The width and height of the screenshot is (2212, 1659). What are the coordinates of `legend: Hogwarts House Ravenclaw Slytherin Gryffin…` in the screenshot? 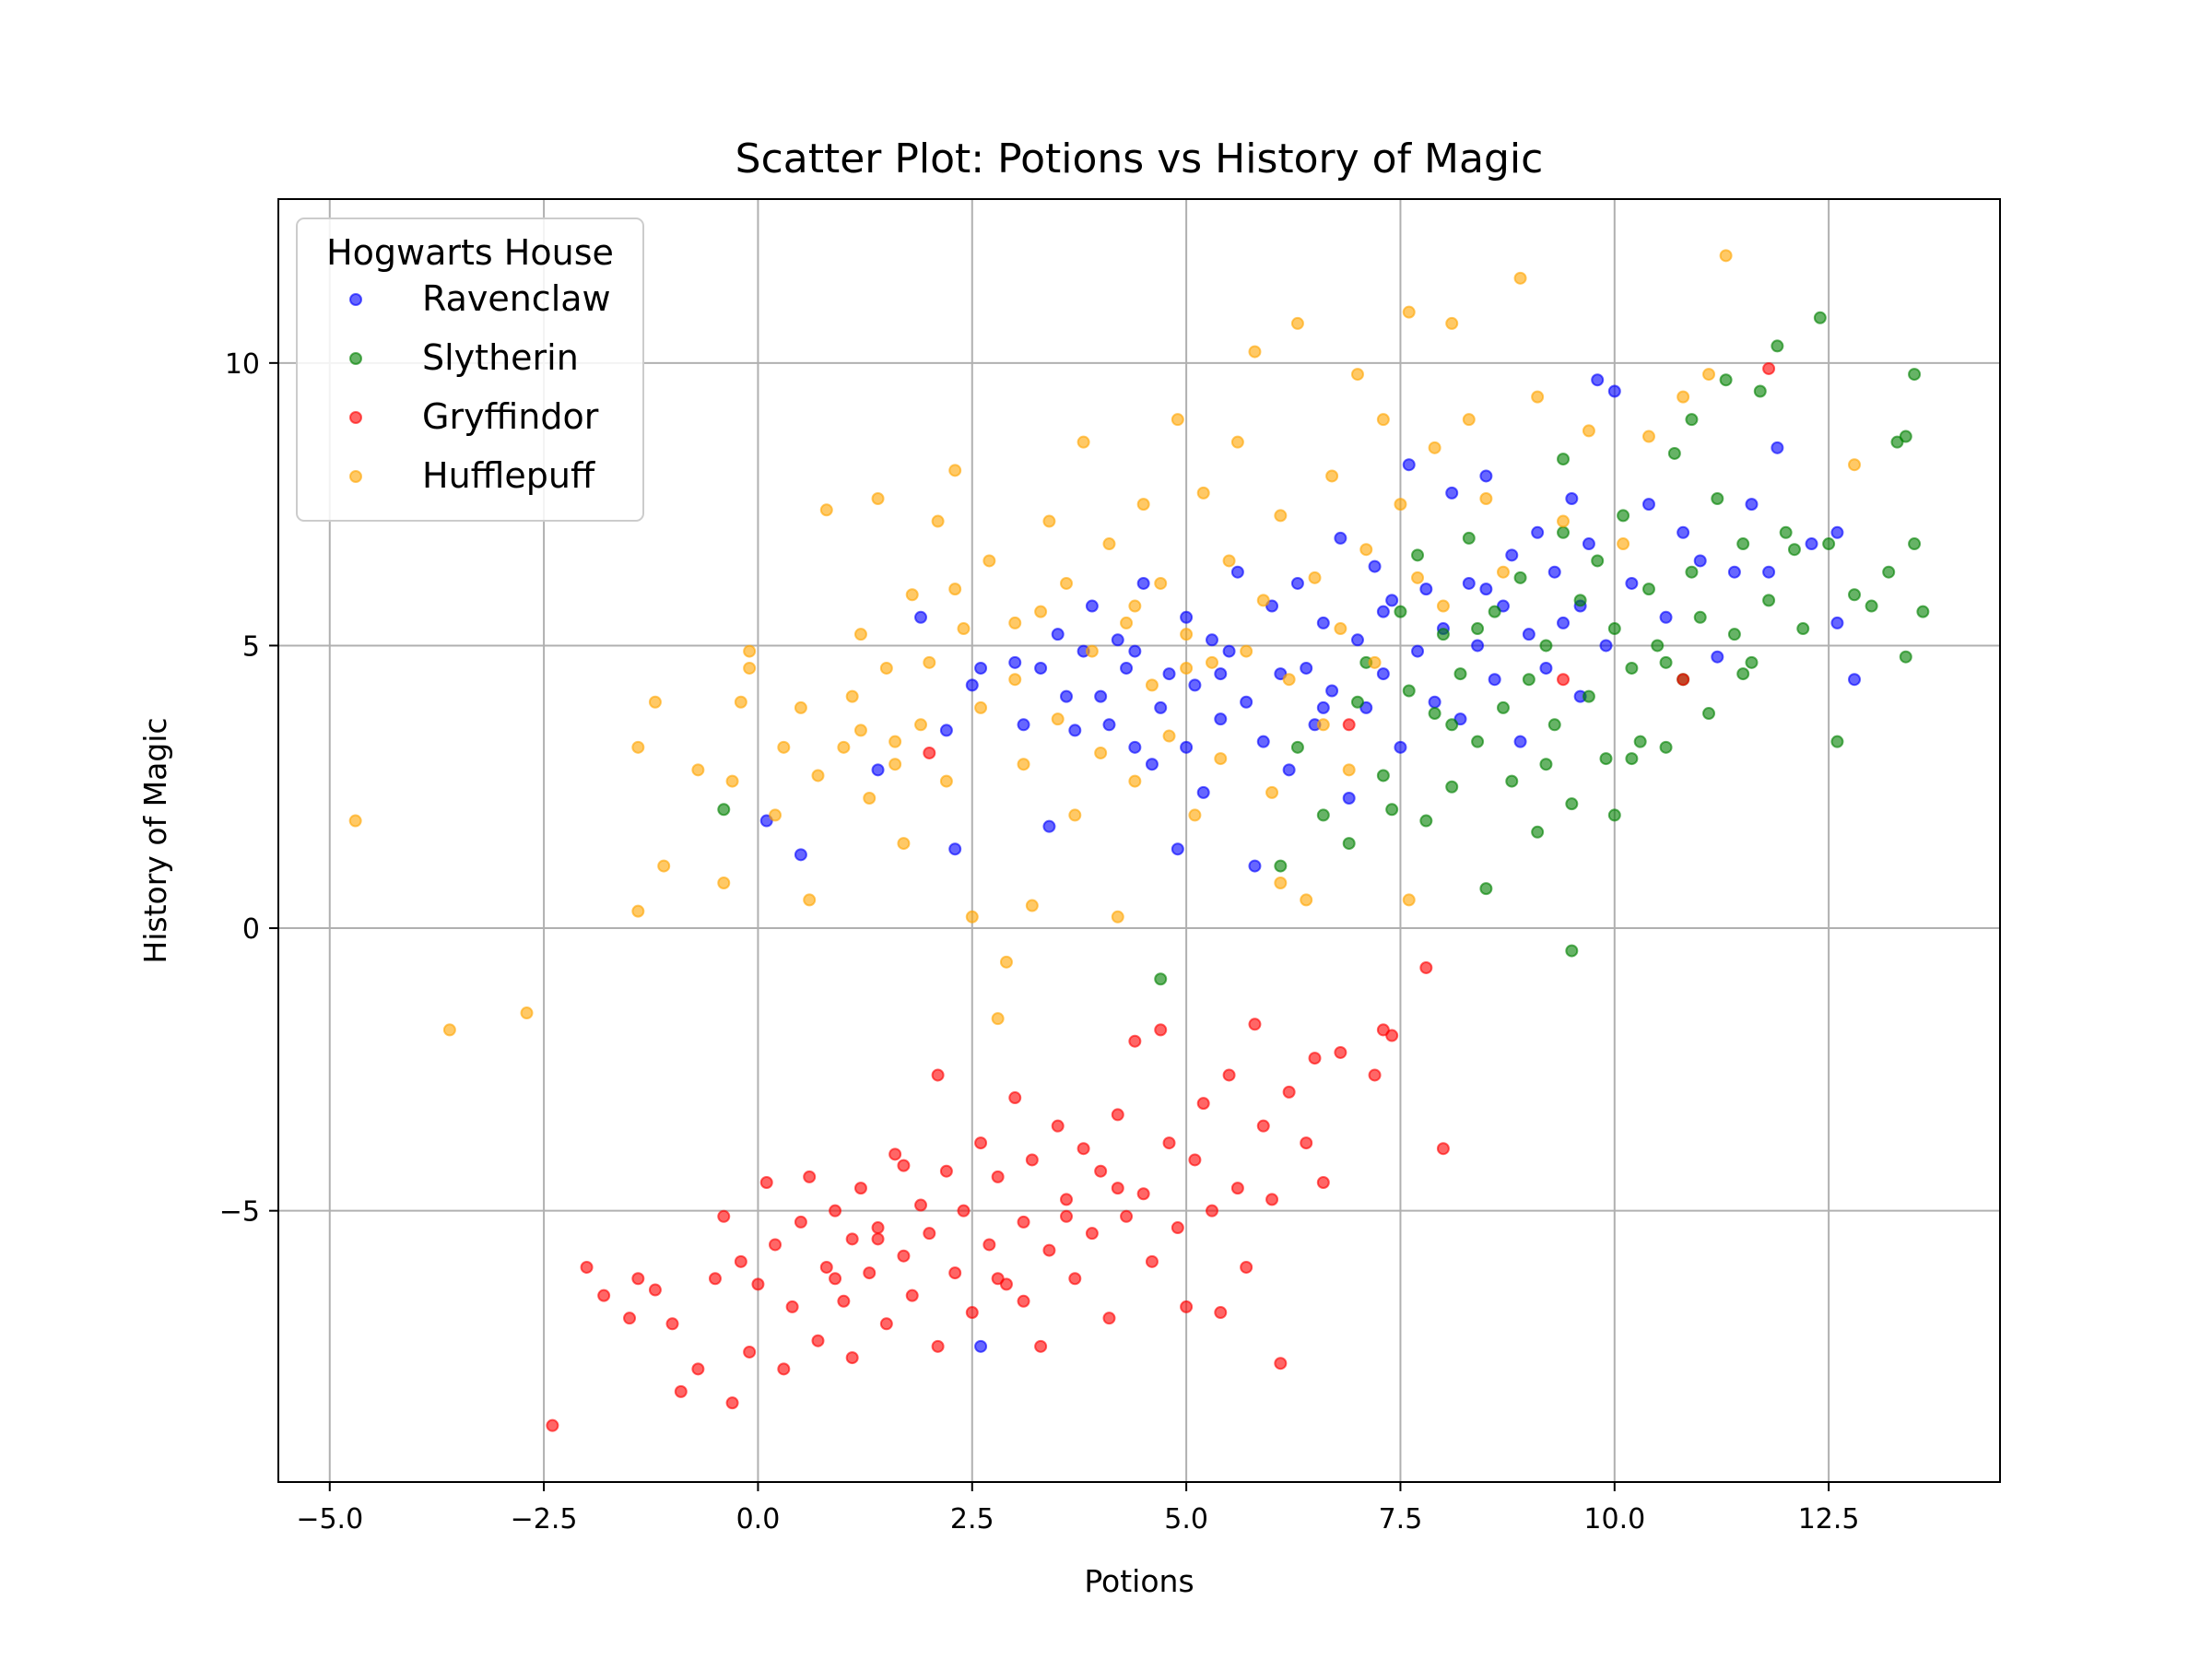 It's located at (470, 370).